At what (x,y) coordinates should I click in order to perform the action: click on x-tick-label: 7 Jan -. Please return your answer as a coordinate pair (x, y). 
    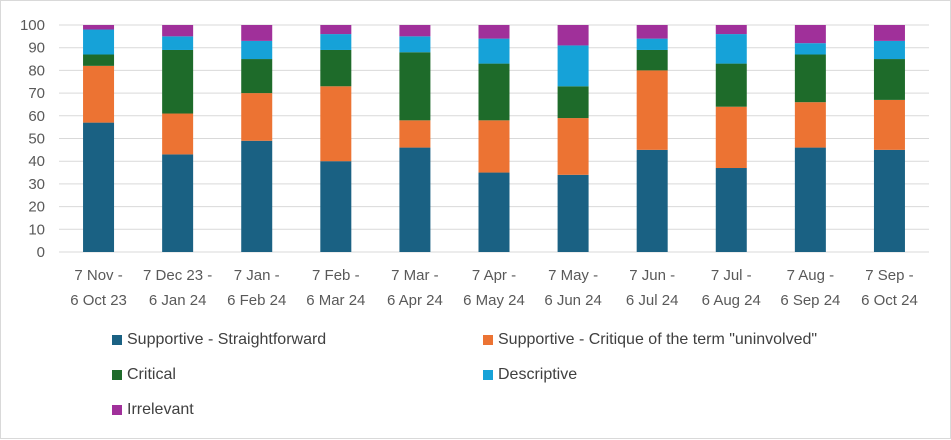
    Looking at the image, I should click on (257, 275).